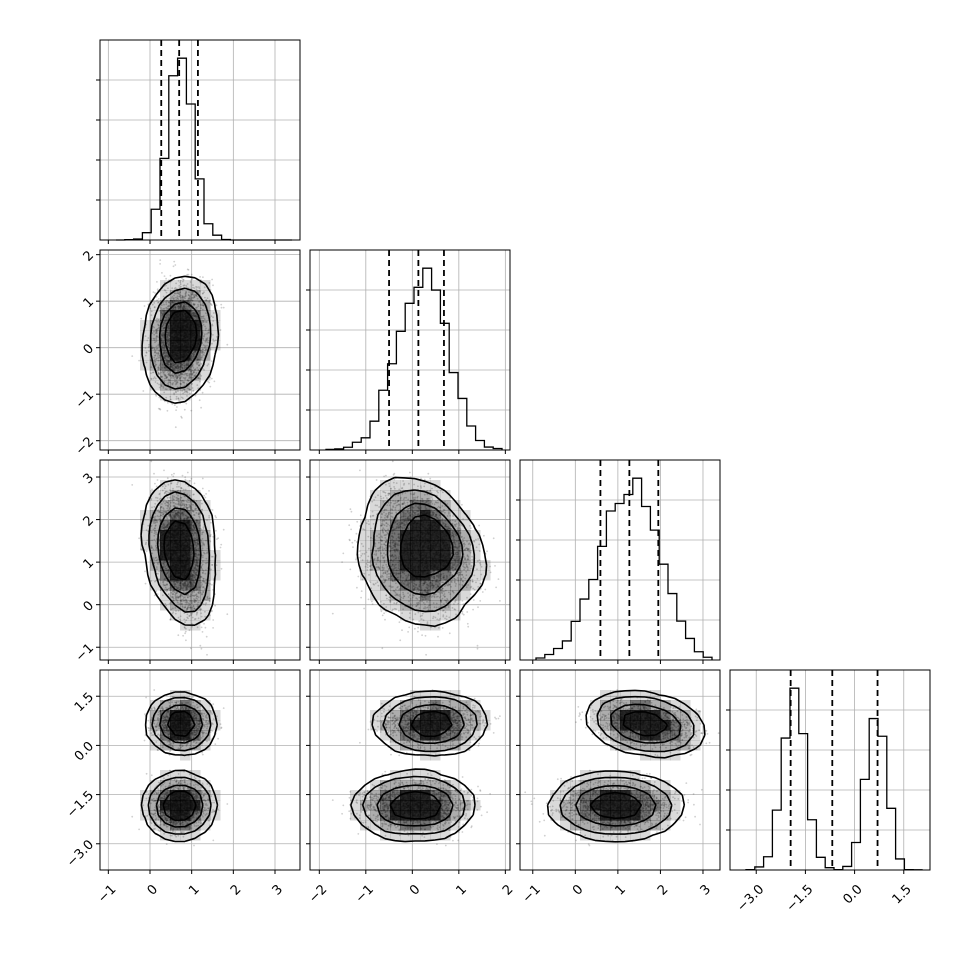 The height and width of the screenshot is (970, 970). Describe the element at coordinates (800, 898) in the screenshot. I see `x-tick-label: −1.5` at that location.